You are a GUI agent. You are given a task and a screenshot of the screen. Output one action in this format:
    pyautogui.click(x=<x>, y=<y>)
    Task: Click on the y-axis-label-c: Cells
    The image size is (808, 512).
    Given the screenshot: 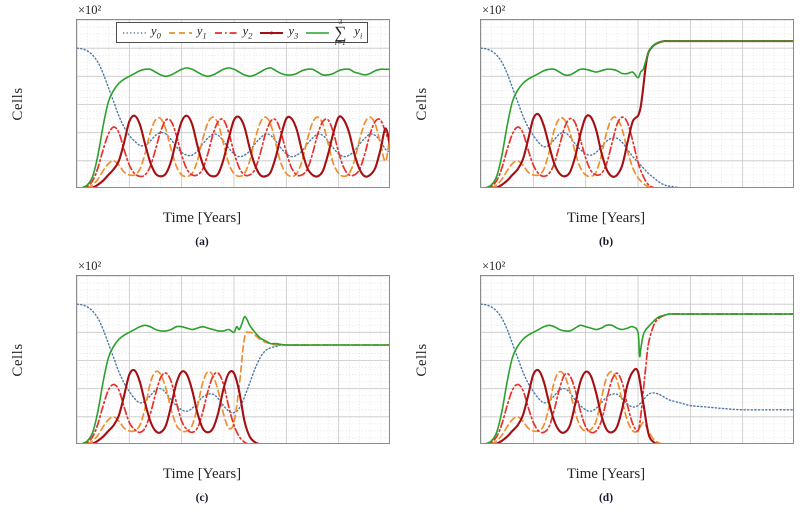 What is the action you would take?
    pyautogui.click(x=18, y=359)
    